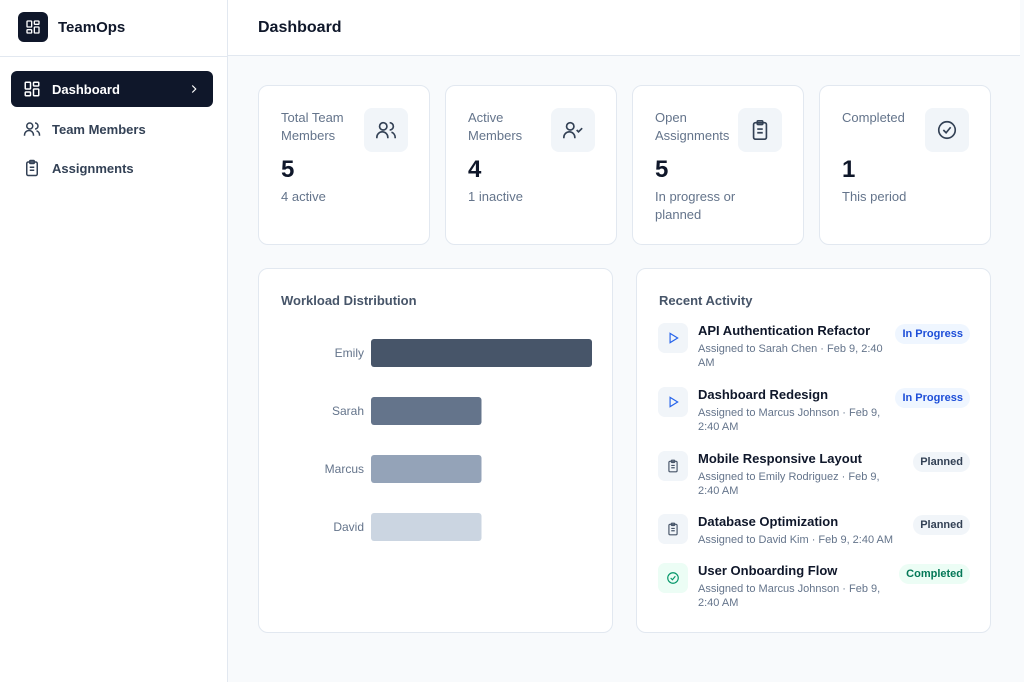 This screenshot has height=682, width=1024. Describe the element at coordinates (695, 205) in the screenshot. I see `stat-sub: In progress or planned` at that location.